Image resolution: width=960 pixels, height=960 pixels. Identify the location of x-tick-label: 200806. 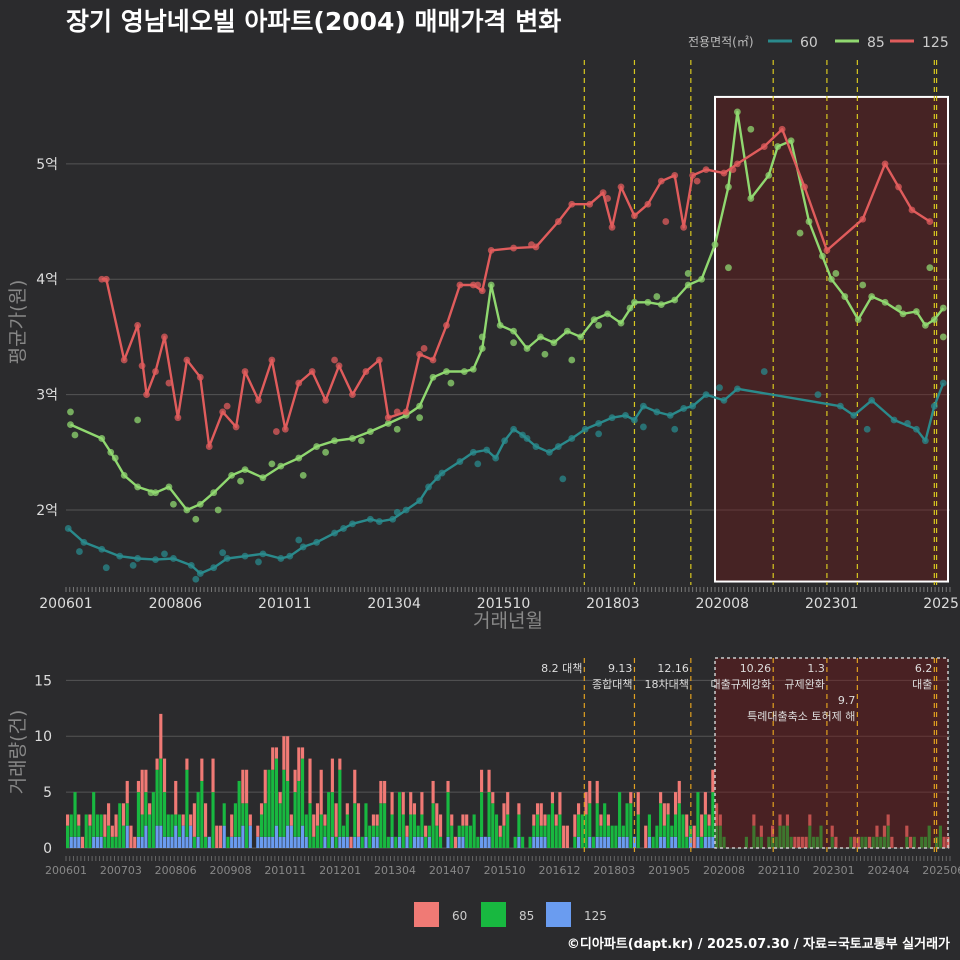
(176, 604).